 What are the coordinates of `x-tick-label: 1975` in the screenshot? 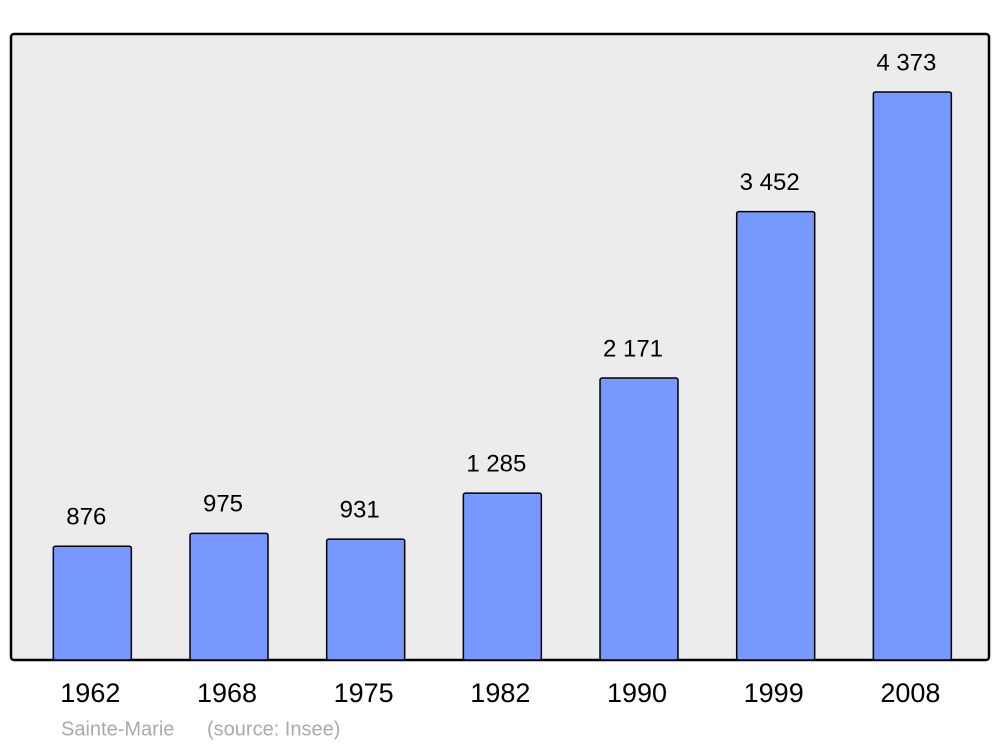 It's located at (364, 693).